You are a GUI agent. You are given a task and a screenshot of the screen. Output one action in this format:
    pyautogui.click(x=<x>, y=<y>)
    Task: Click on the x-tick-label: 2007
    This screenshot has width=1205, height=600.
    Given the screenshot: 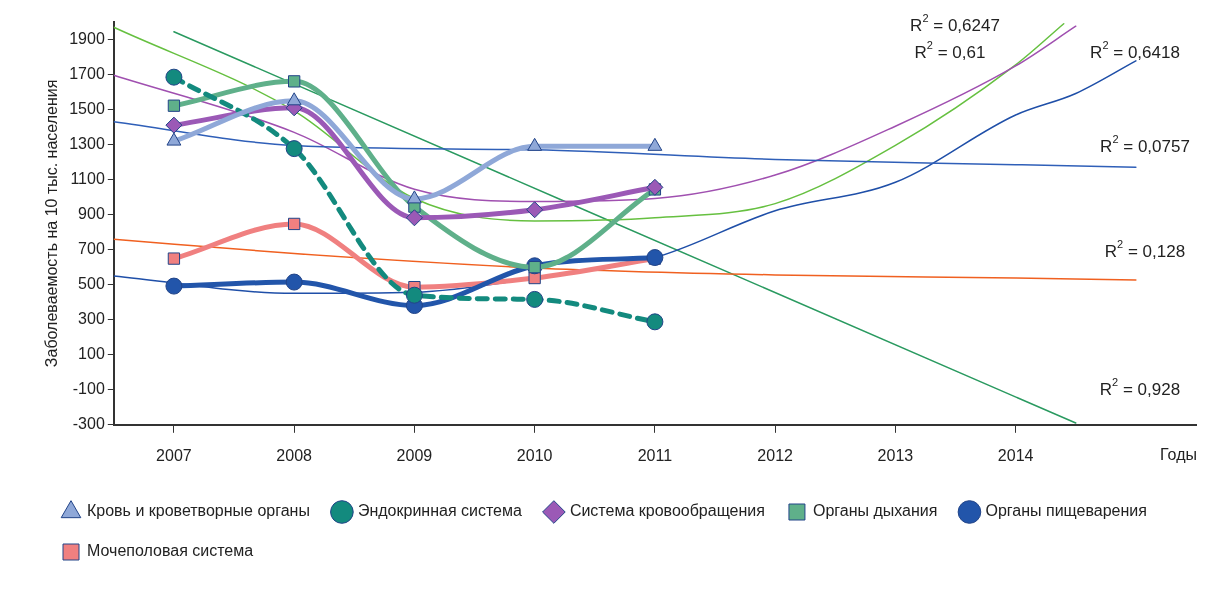 What is the action you would take?
    pyautogui.click(x=174, y=455)
    